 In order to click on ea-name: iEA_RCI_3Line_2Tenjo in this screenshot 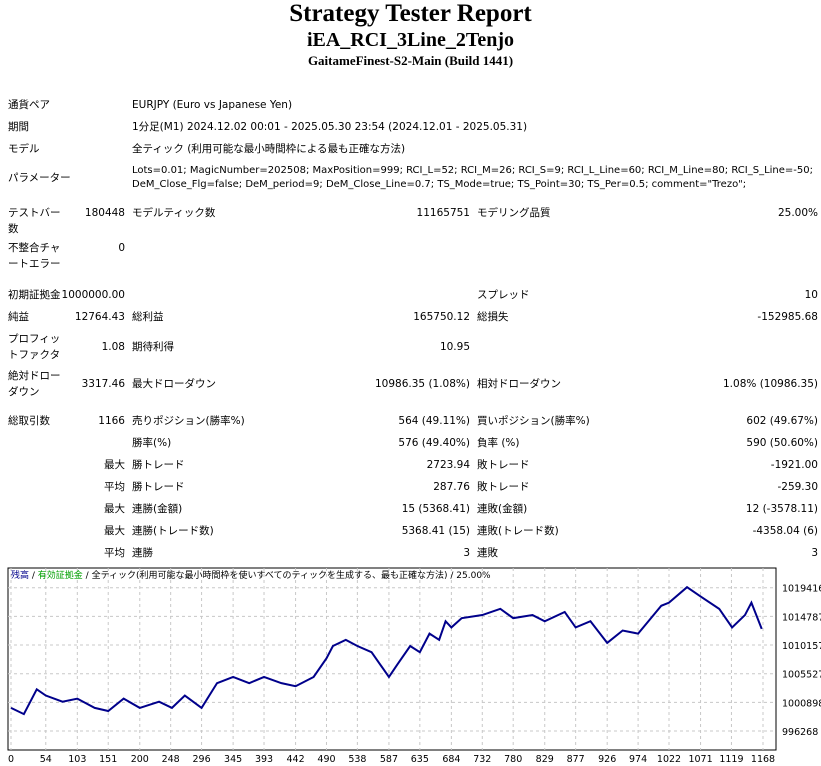, I will do `click(410, 40)`.